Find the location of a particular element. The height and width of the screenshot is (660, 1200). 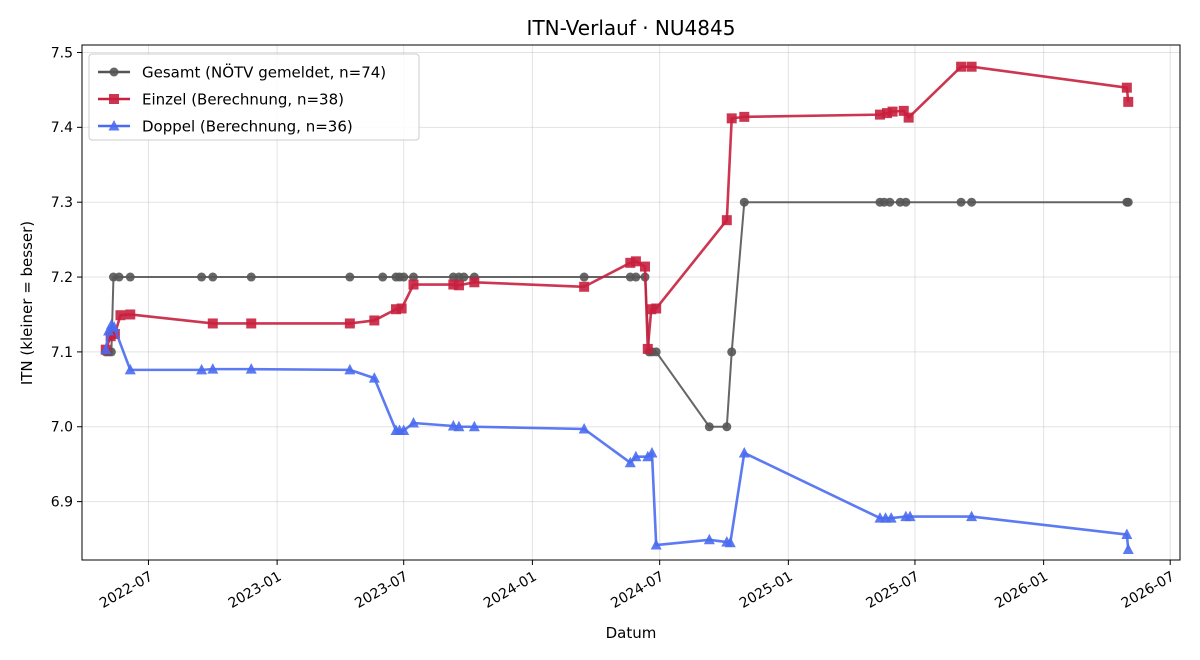

y-tick-label: 7.2 is located at coordinates (62, 278).